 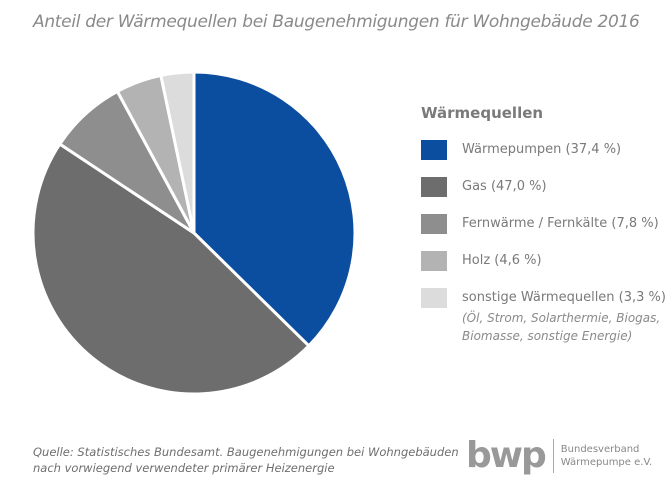 What do you see at coordinates (606, 462) in the screenshot?
I see `logo-line-2: Wärmepumpe e.V.` at bounding box center [606, 462].